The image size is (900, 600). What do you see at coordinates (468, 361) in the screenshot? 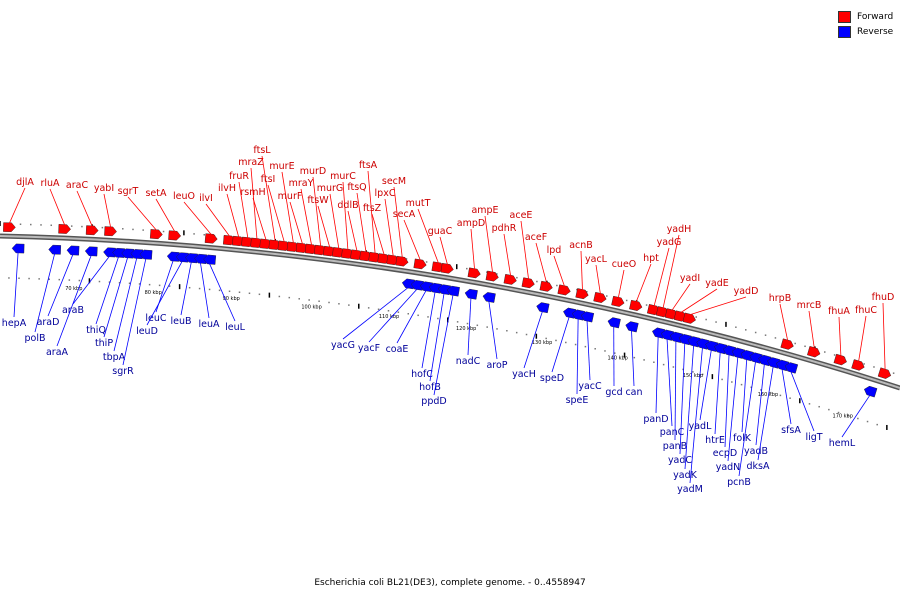
I see `reverse-gene-label: nadC` at bounding box center [468, 361].